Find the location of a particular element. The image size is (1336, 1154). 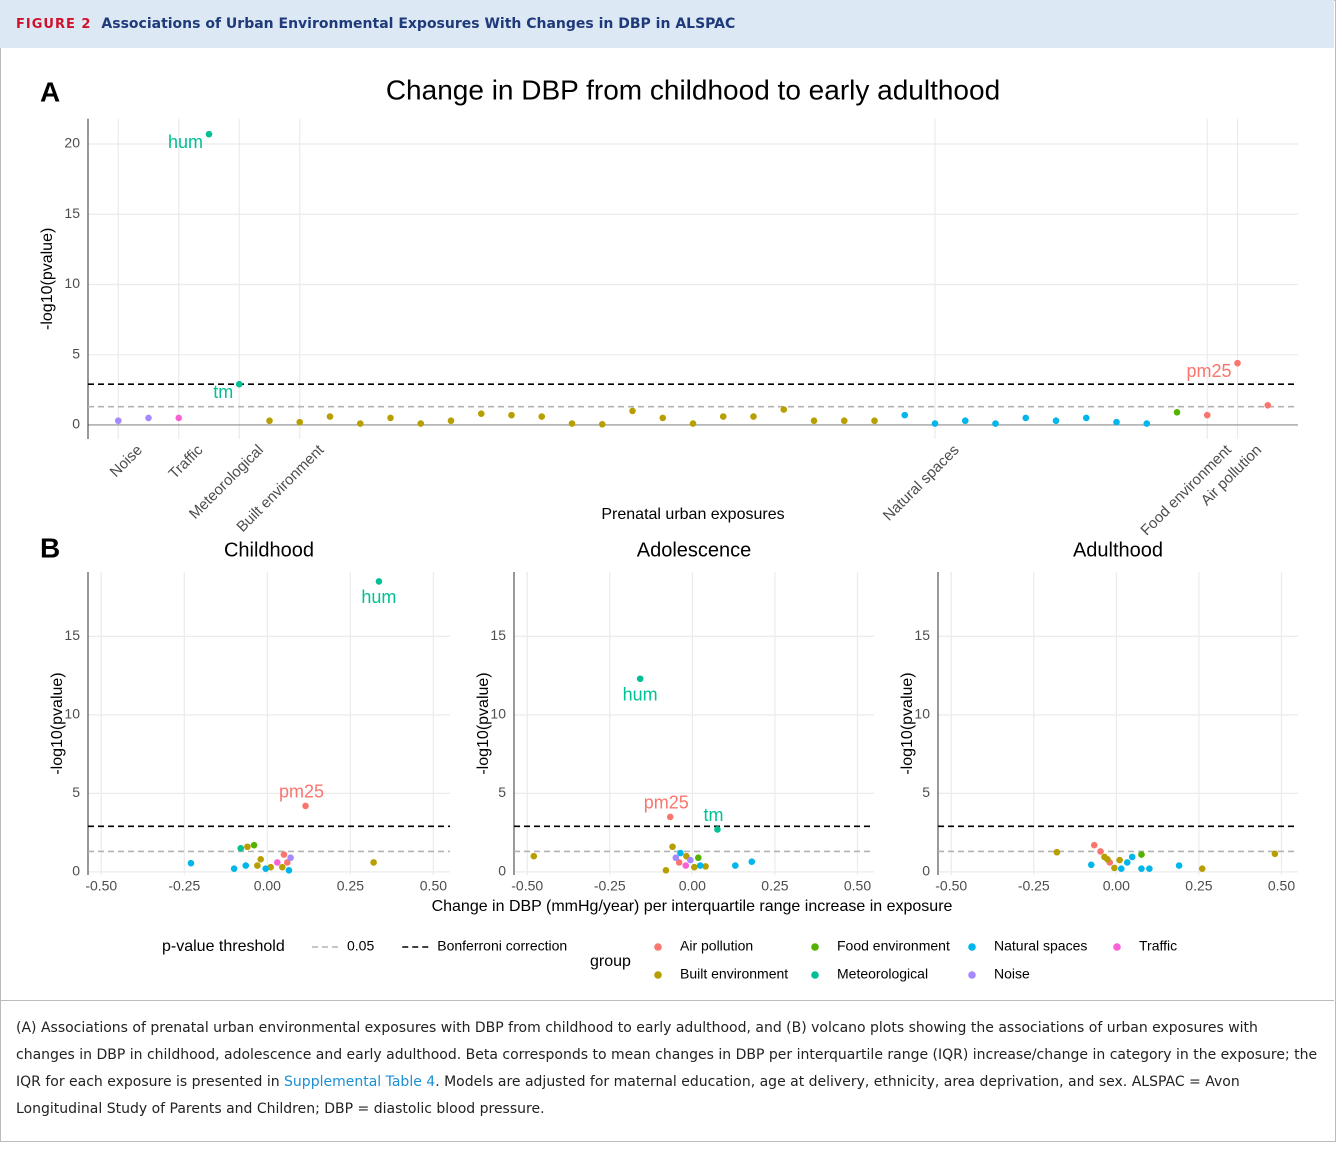

y-tick-label: 15 is located at coordinates (922, 635).